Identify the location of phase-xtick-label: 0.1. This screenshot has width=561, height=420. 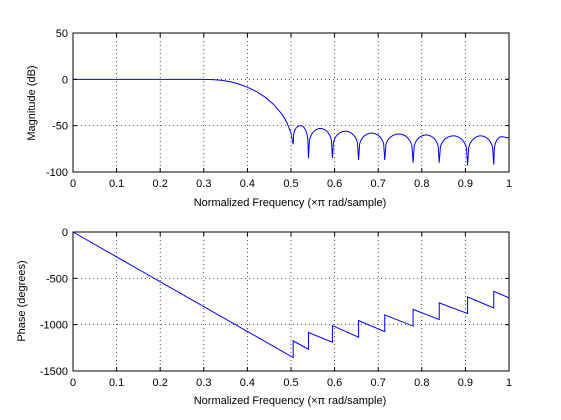
(116, 383).